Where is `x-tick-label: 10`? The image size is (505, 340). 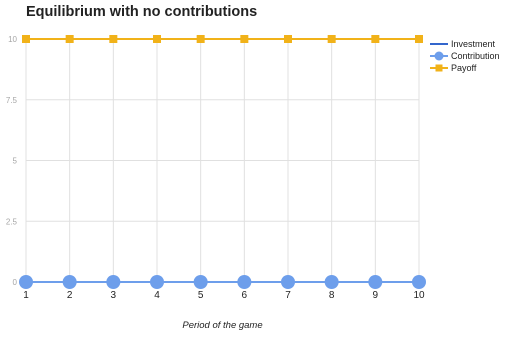
x-tick-label: 10 is located at coordinates (419, 295).